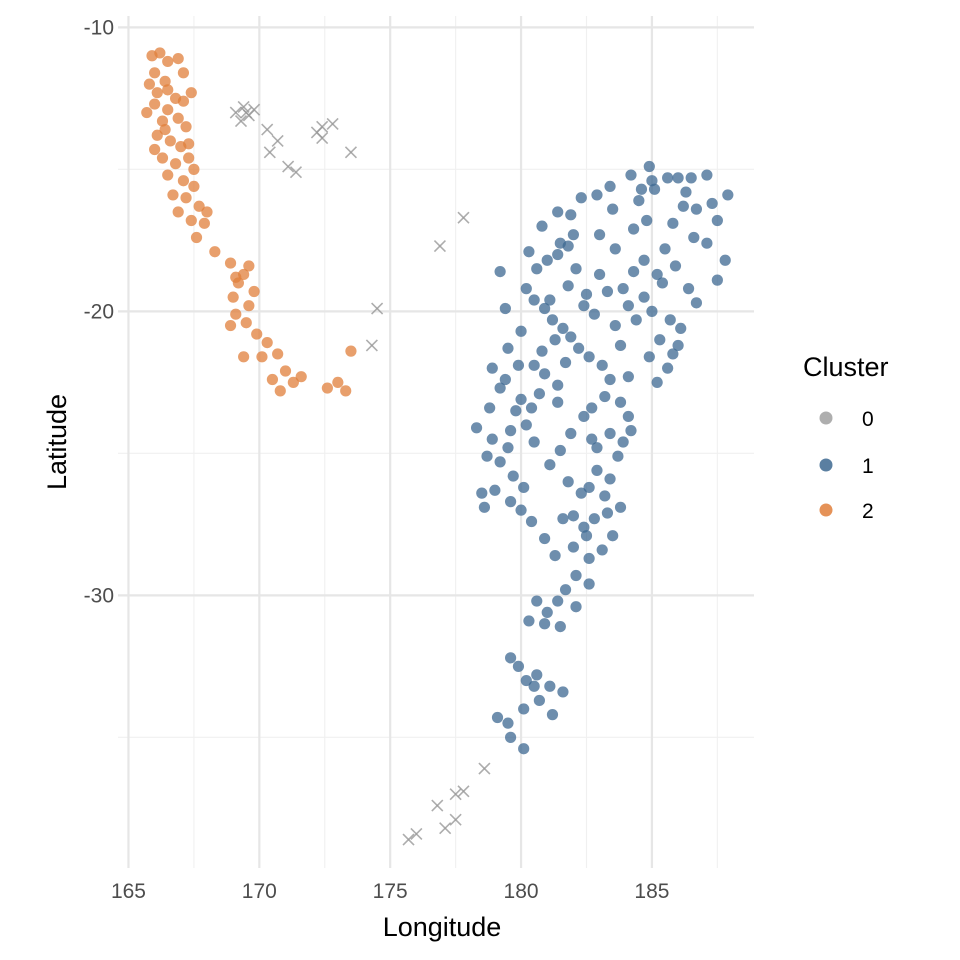 The width and height of the screenshot is (960, 960). What do you see at coordinates (521, 891) in the screenshot?
I see `x-tick-label: 180` at bounding box center [521, 891].